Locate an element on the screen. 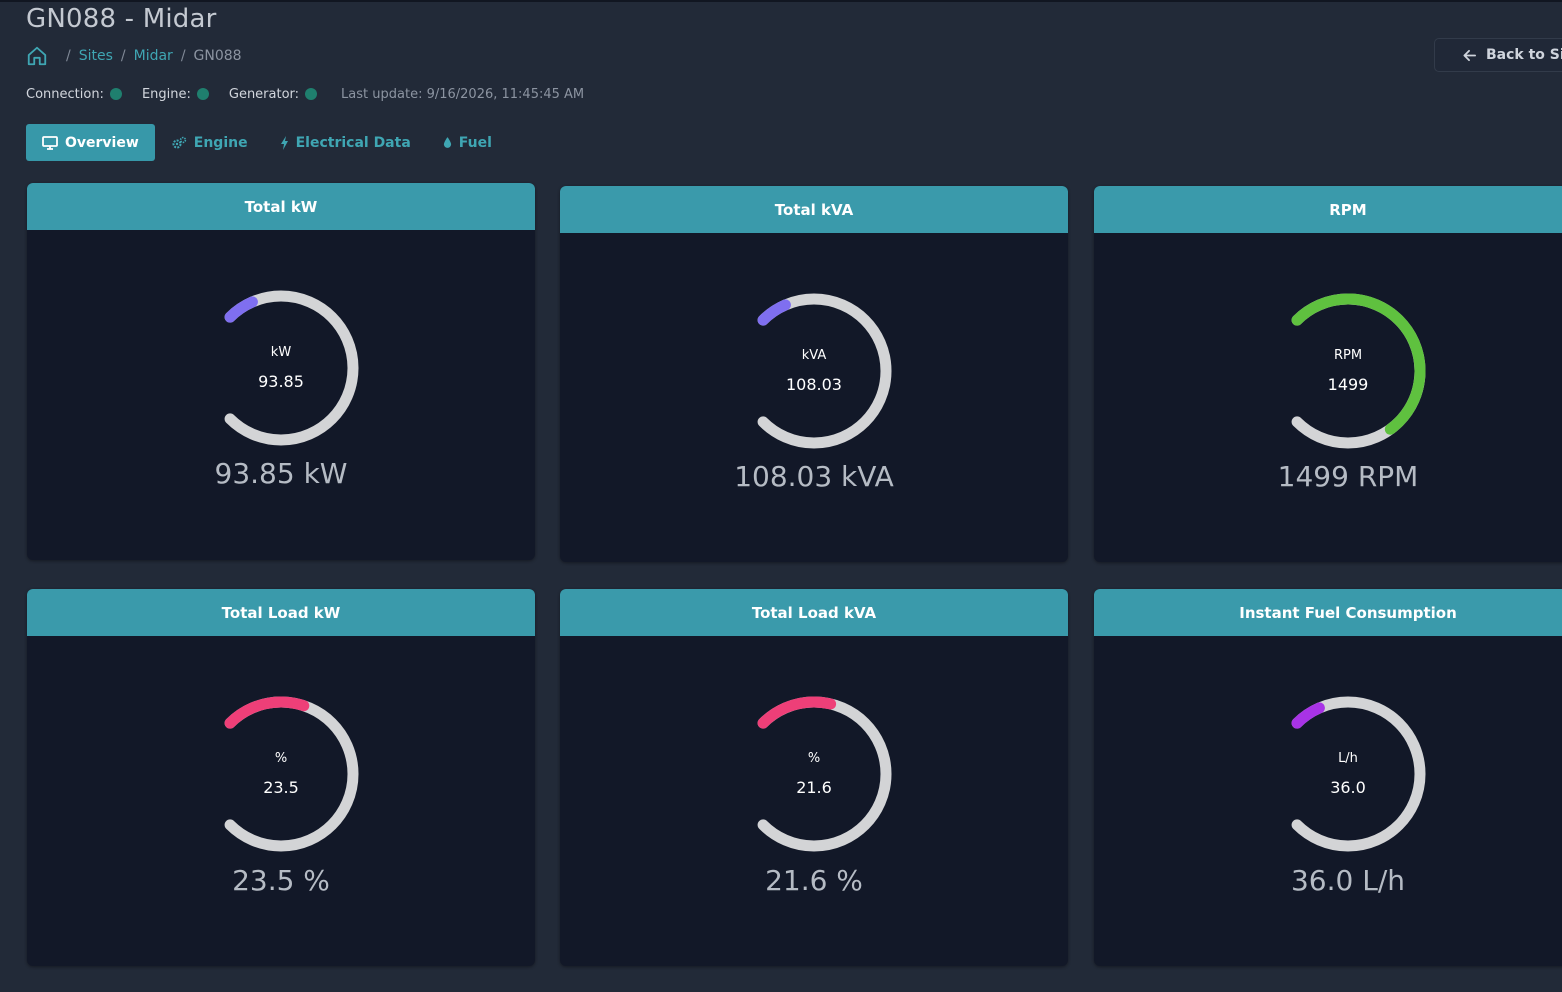  connection-status-dot is located at coordinates (115, 94).